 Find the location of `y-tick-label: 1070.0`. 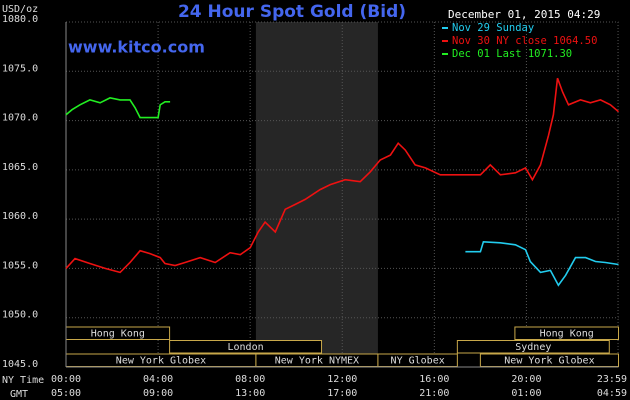

y-tick-label: 1070.0 is located at coordinates (20, 118).